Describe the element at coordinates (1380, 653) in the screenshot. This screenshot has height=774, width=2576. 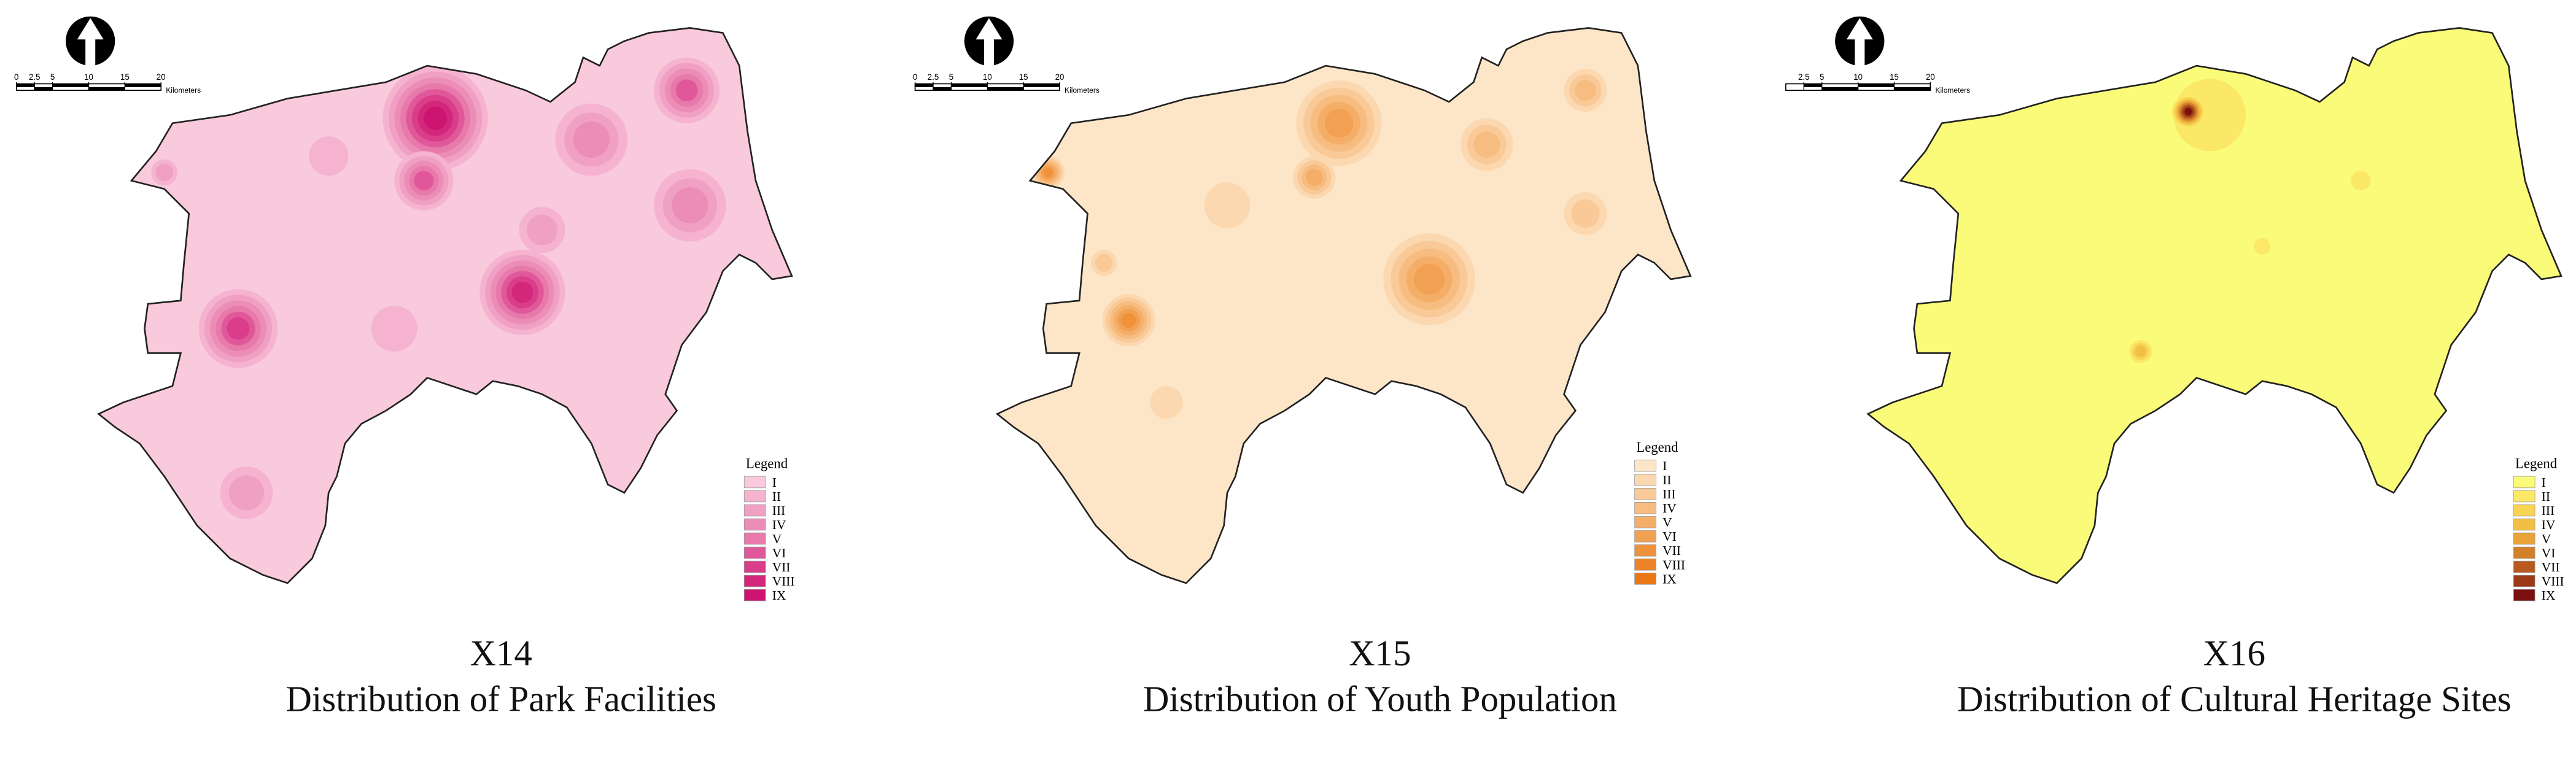
I see `caption-code: X15` at that location.